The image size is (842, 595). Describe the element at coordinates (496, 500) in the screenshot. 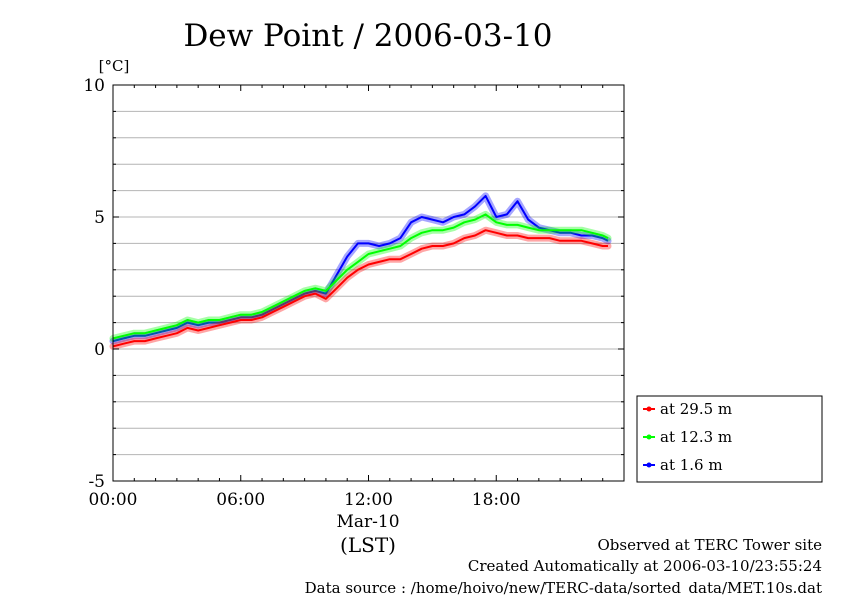

I see `x-tick-label: 18:00` at that location.